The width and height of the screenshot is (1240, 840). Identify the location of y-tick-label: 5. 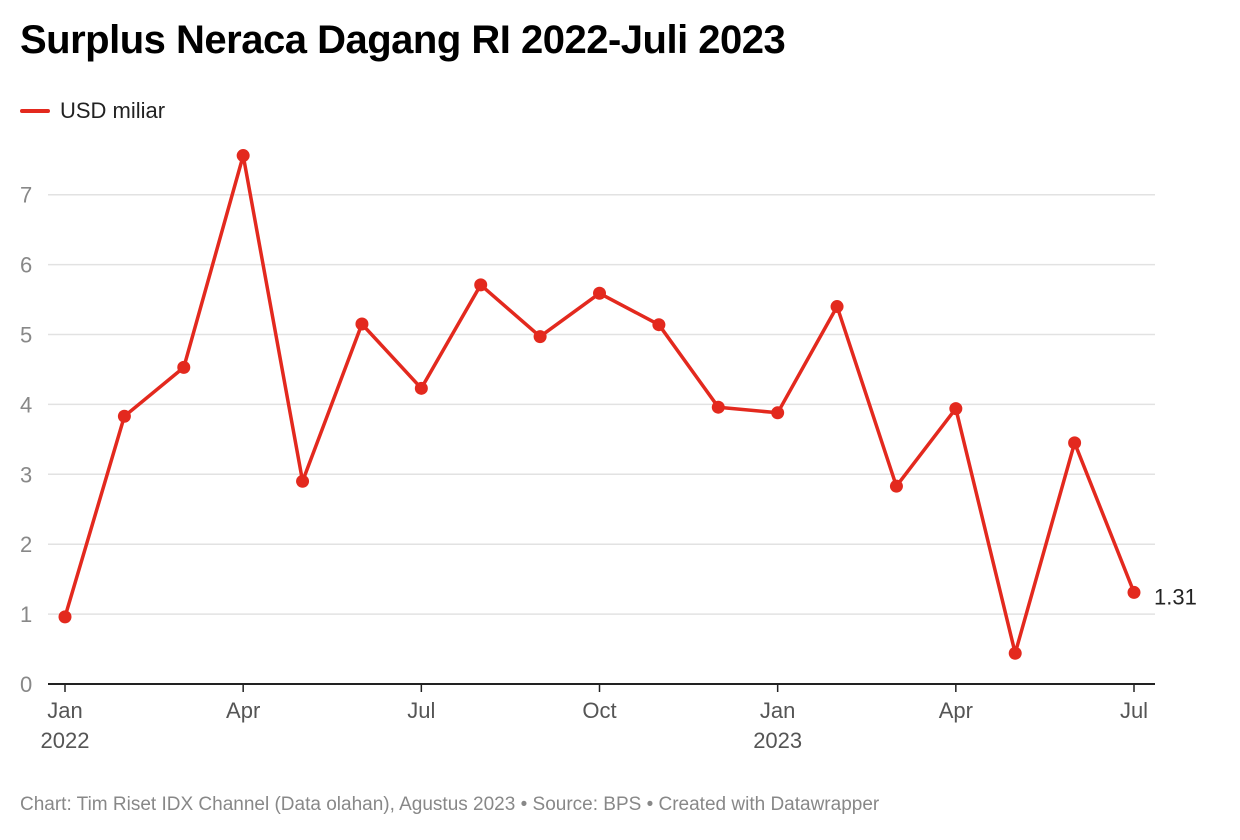
(26, 335).